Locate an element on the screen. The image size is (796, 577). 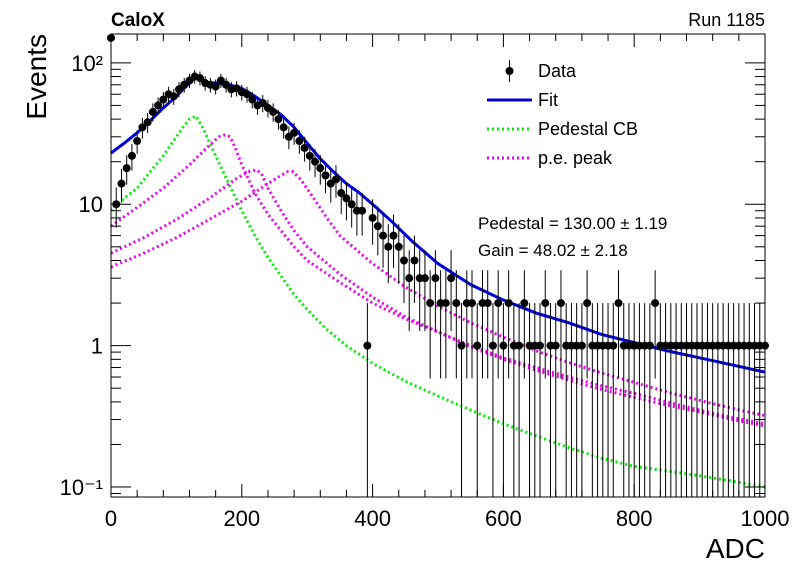
legend-data-marker is located at coordinates (509, 71).